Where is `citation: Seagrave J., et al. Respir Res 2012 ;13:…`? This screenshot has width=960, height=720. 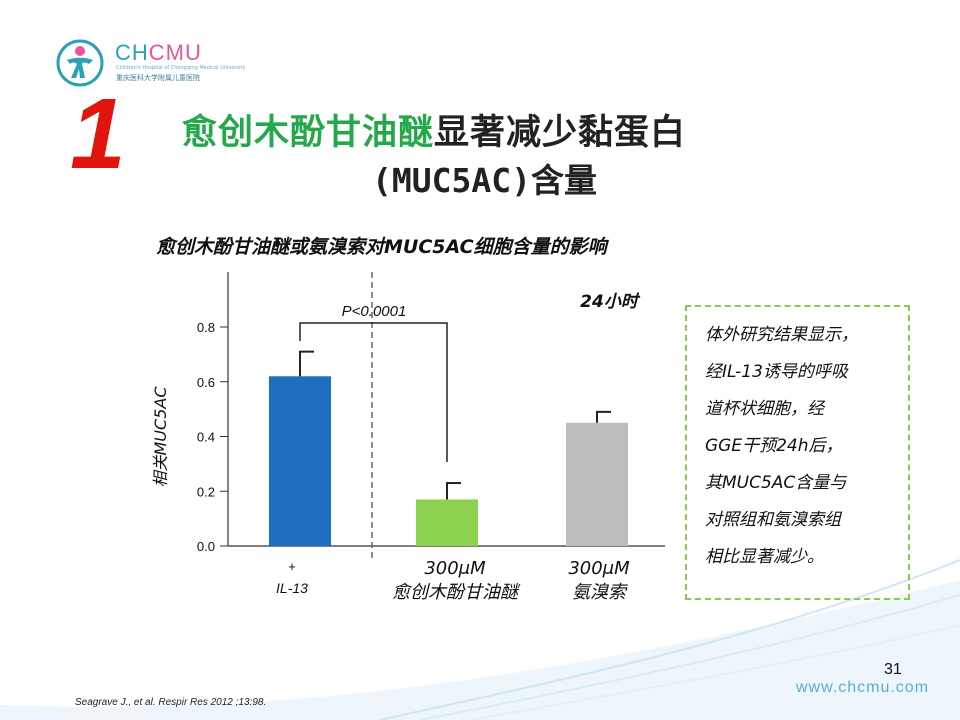
citation: Seagrave J., et al. Respir Res 2012 ;13:… is located at coordinates (171, 702).